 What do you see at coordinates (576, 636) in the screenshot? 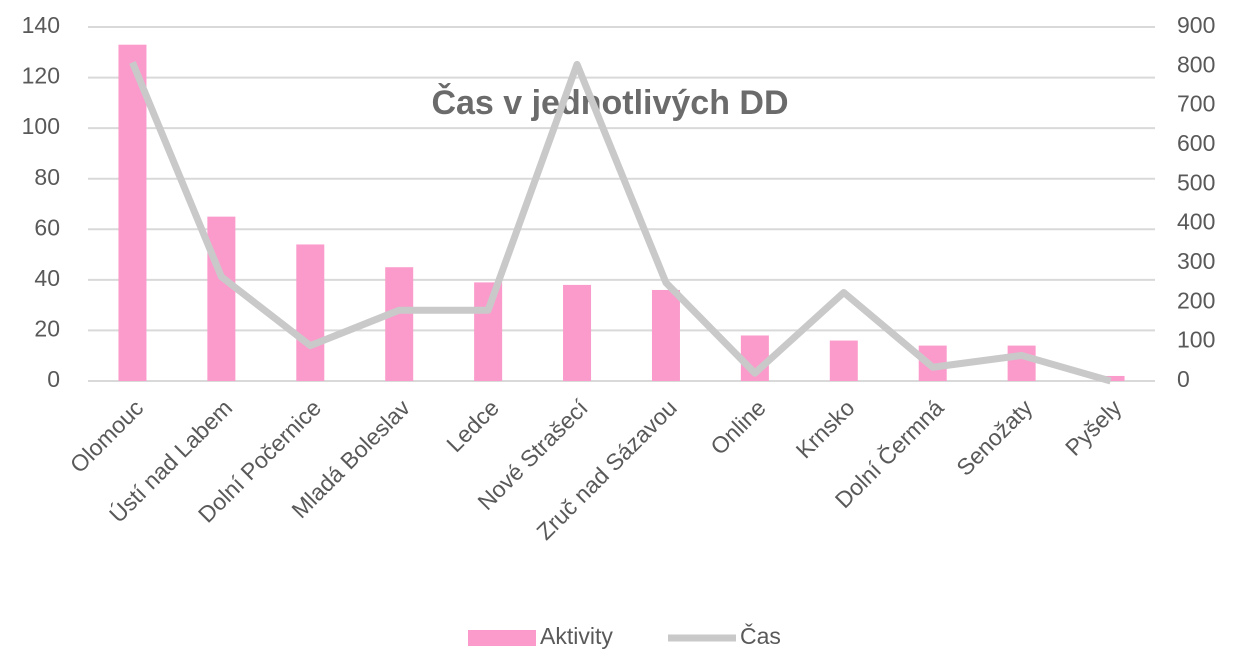
I see `legend-label: Aktivity` at bounding box center [576, 636].